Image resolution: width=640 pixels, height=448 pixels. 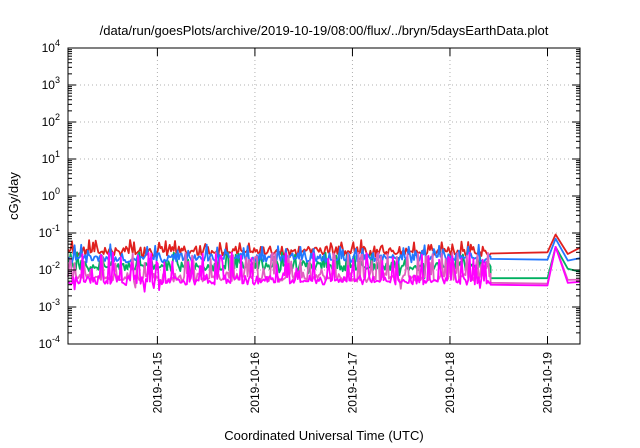 What do you see at coordinates (51, 120) in the screenshot?
I see `y-tick-label: 10²` at bounding box center [51, 120].